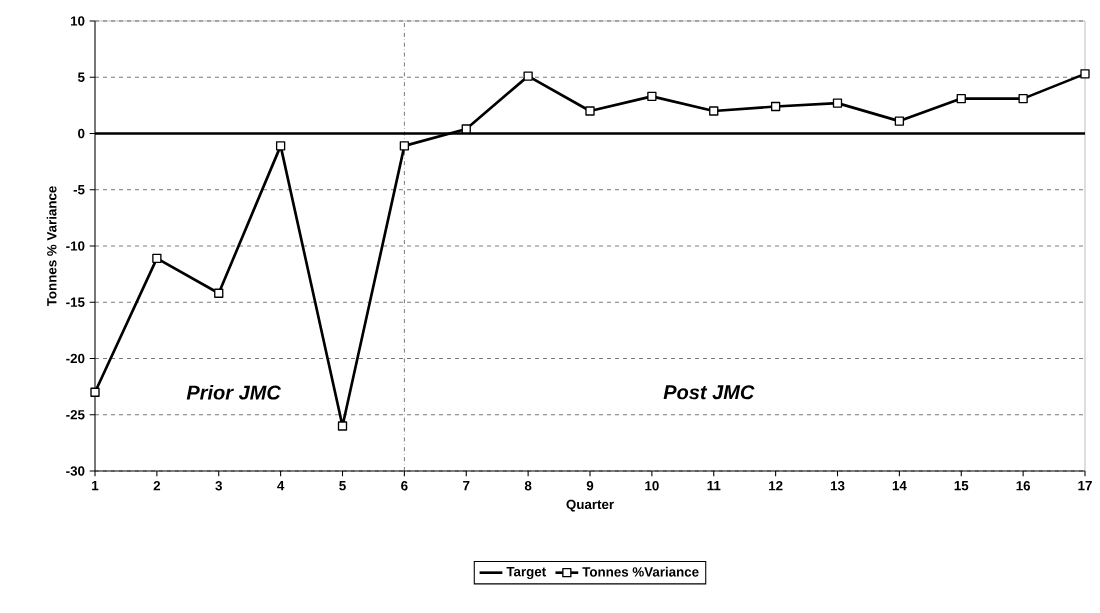  I want to click on annotation: Post JMC, so click(709, 392).